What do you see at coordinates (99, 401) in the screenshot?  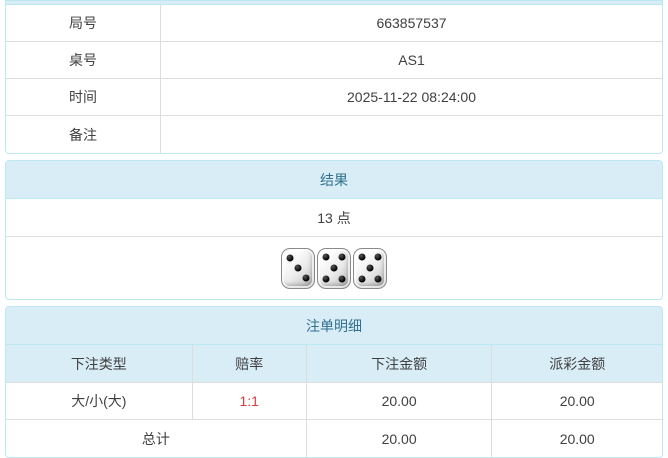 I see `bet-type-value: 大/小(大)` at bounding box center [99, 401].